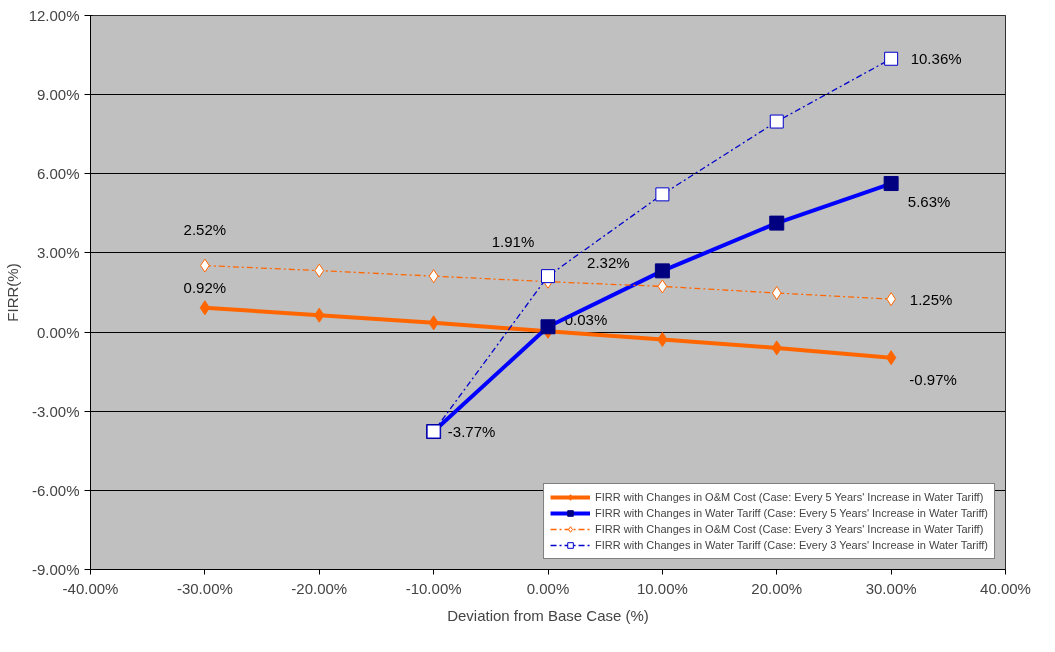 The width and height of the screenshot is (1055, 652). Describe the element at coordinates (936, 59) in the screenshot. I see `data-label: 10.36%` at that location.